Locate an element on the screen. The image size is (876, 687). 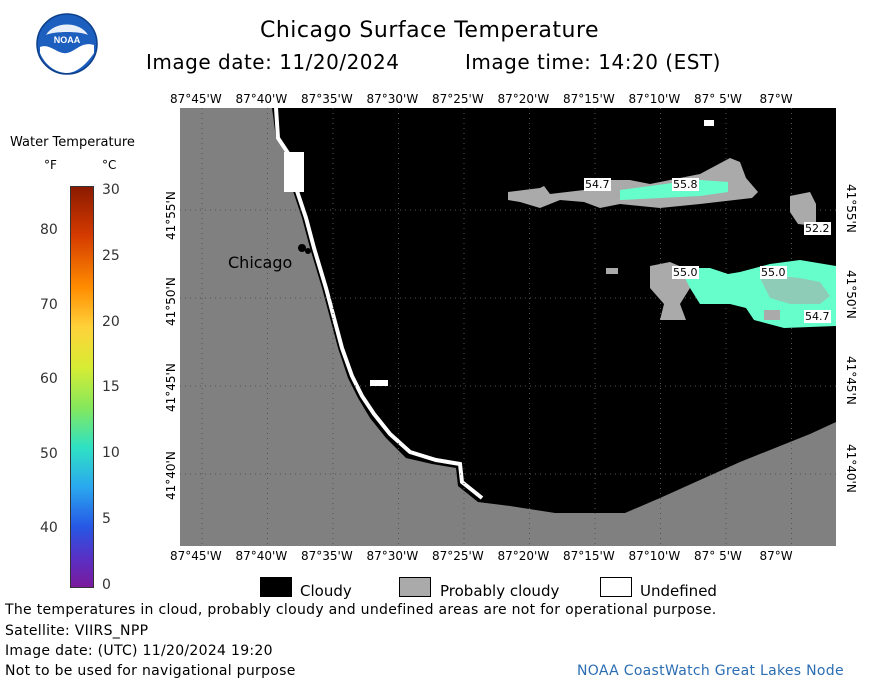
undefined-swatch is located at coordinates (616, 587).